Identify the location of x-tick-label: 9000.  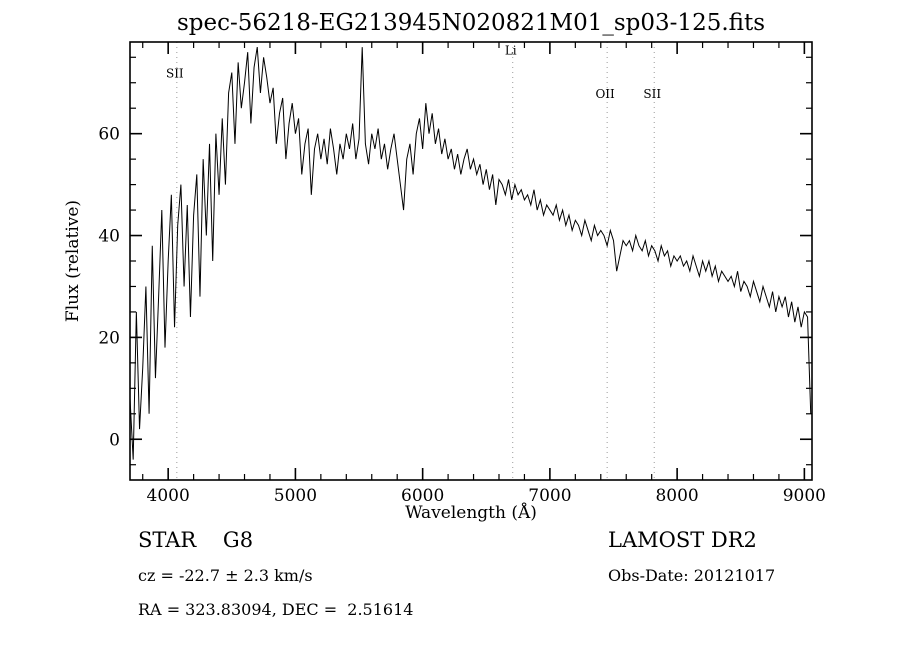
(804, 496).